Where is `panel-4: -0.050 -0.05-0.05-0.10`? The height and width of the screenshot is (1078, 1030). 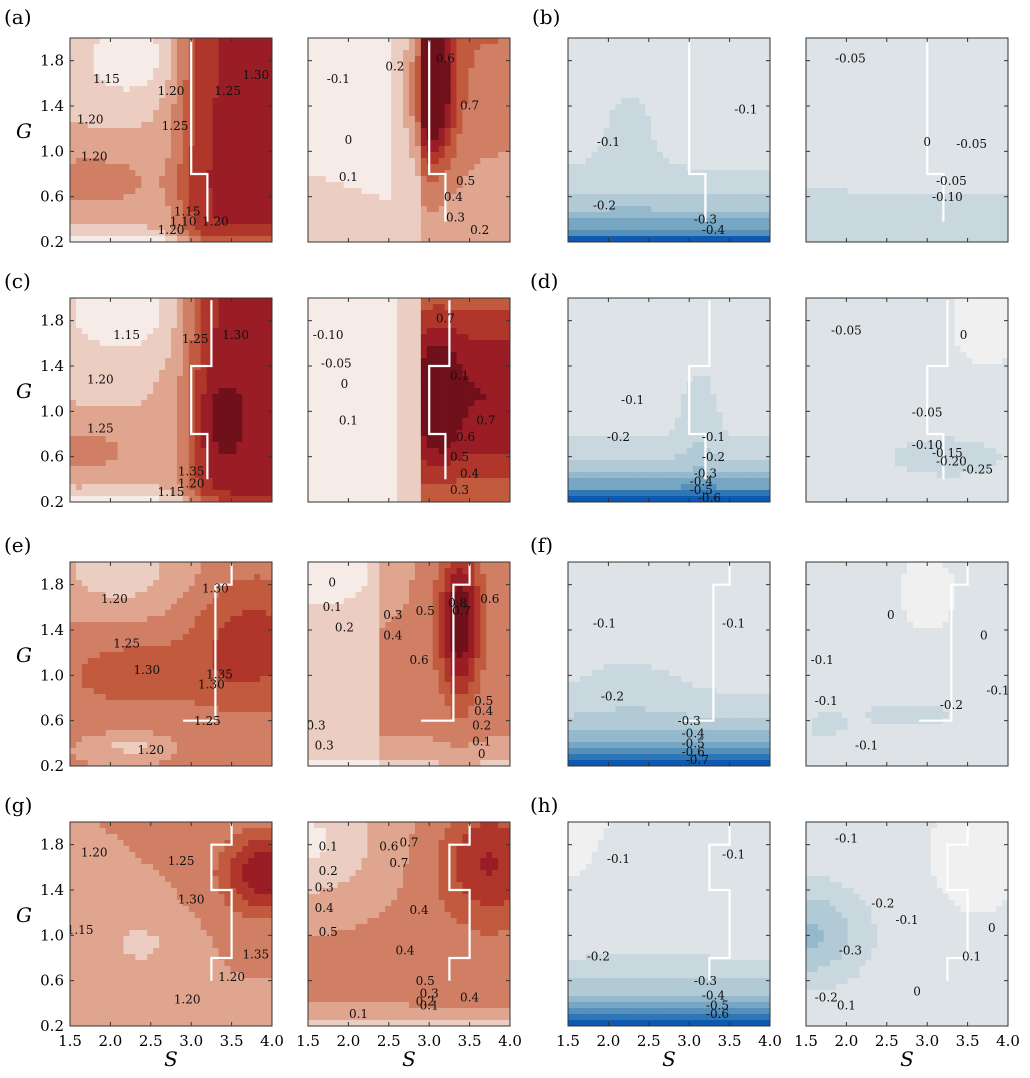 panel-4: -0.050 -0.05-0.05-0.10 is located at coordinates (907, 140).